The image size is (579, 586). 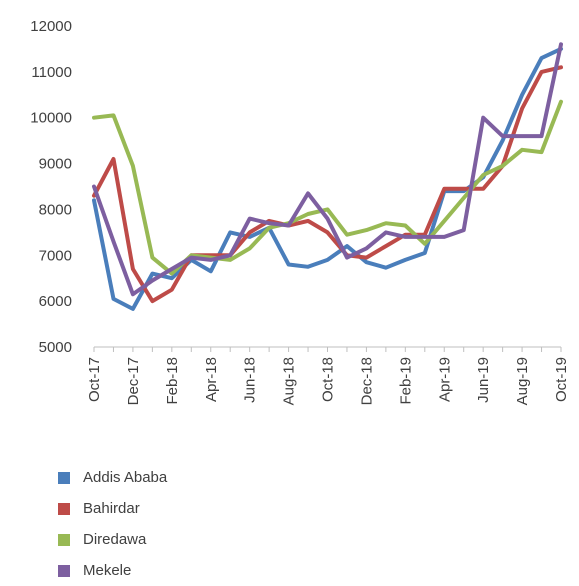 What do you see at coordinates (55, 301) in the screenshot?
I see `y-tick-label: 6000` at bounding box center [55, 301].